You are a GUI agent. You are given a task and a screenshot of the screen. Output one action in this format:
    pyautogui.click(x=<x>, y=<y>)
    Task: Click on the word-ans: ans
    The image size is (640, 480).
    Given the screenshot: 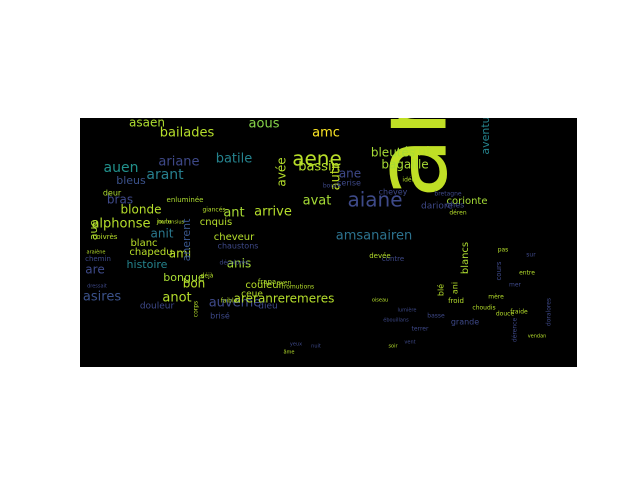 What is the action you would take?
    pyautogui.click(x=410, y=158)
    